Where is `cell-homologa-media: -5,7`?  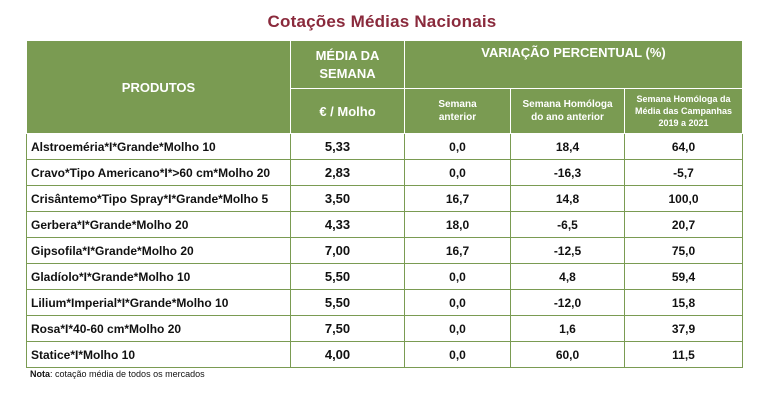
cell-homologa-media: -5,7 is located at coordinates (683, 172).